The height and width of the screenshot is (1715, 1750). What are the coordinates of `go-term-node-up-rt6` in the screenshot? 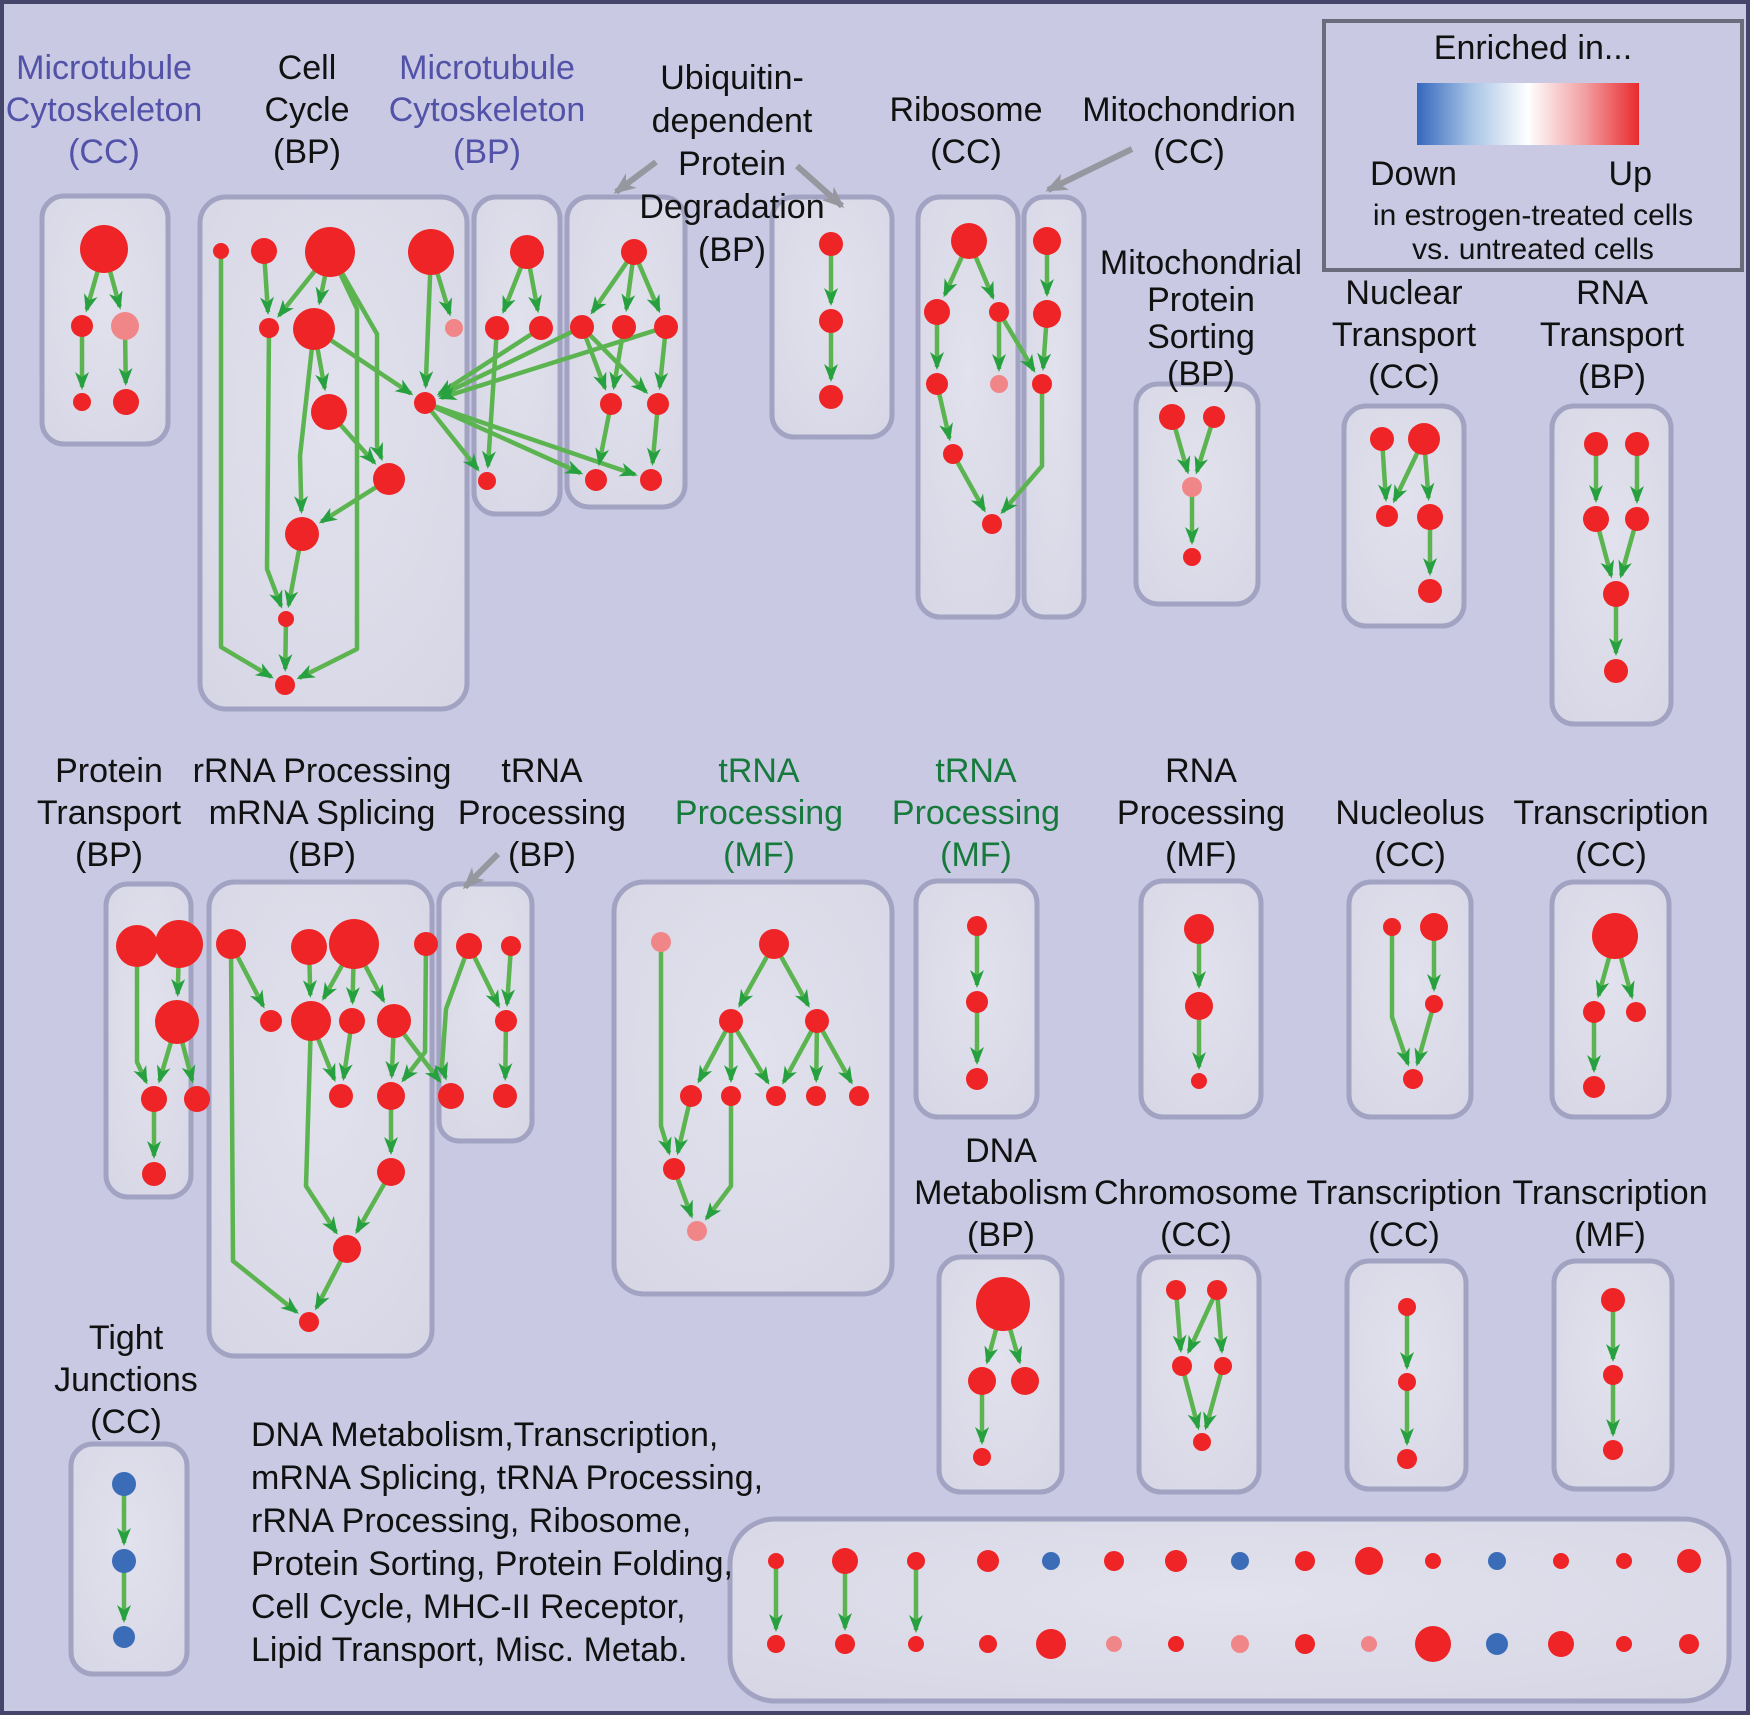 It's located at (1616, 671).